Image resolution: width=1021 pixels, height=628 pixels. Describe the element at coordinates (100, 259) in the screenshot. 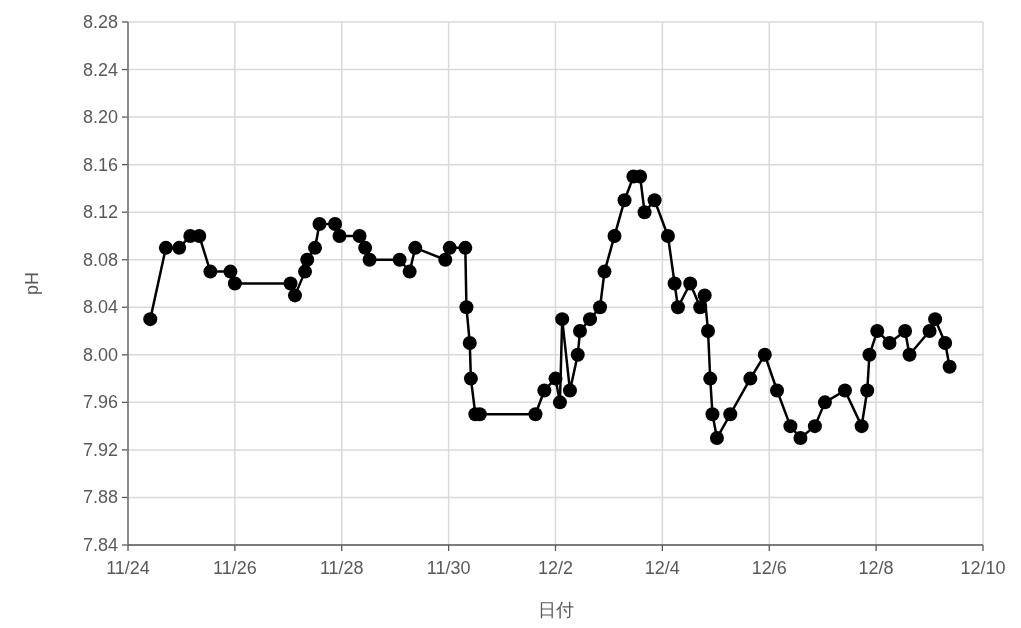

I see `y-tick-label: 8.08` at that location.